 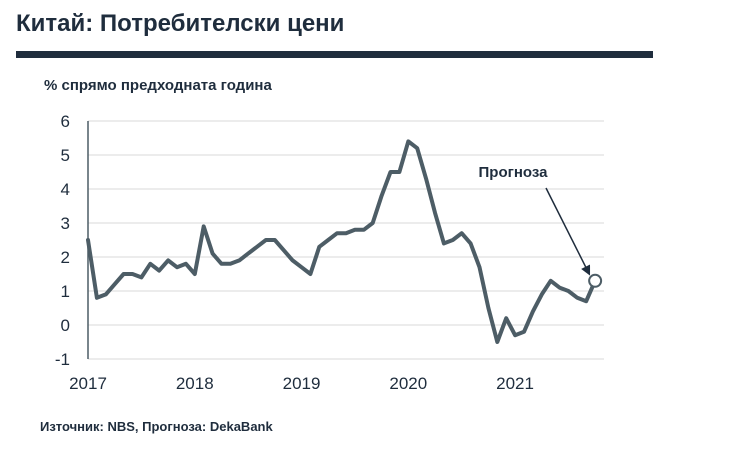 What do you see at coordinates (180, 23) in the screenshot?
I see `page-title: Китай: Потребителски цени` at bounding box center [180, 23].